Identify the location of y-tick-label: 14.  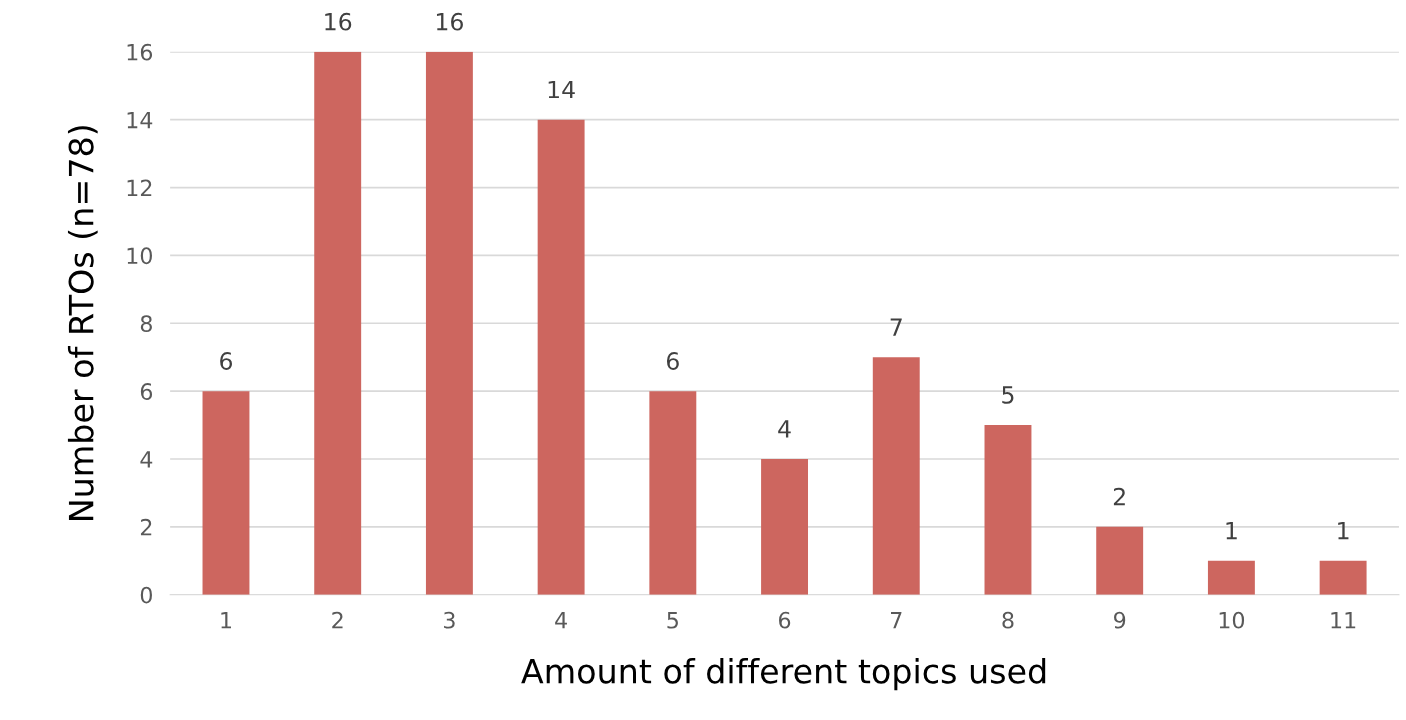
(140, 120).